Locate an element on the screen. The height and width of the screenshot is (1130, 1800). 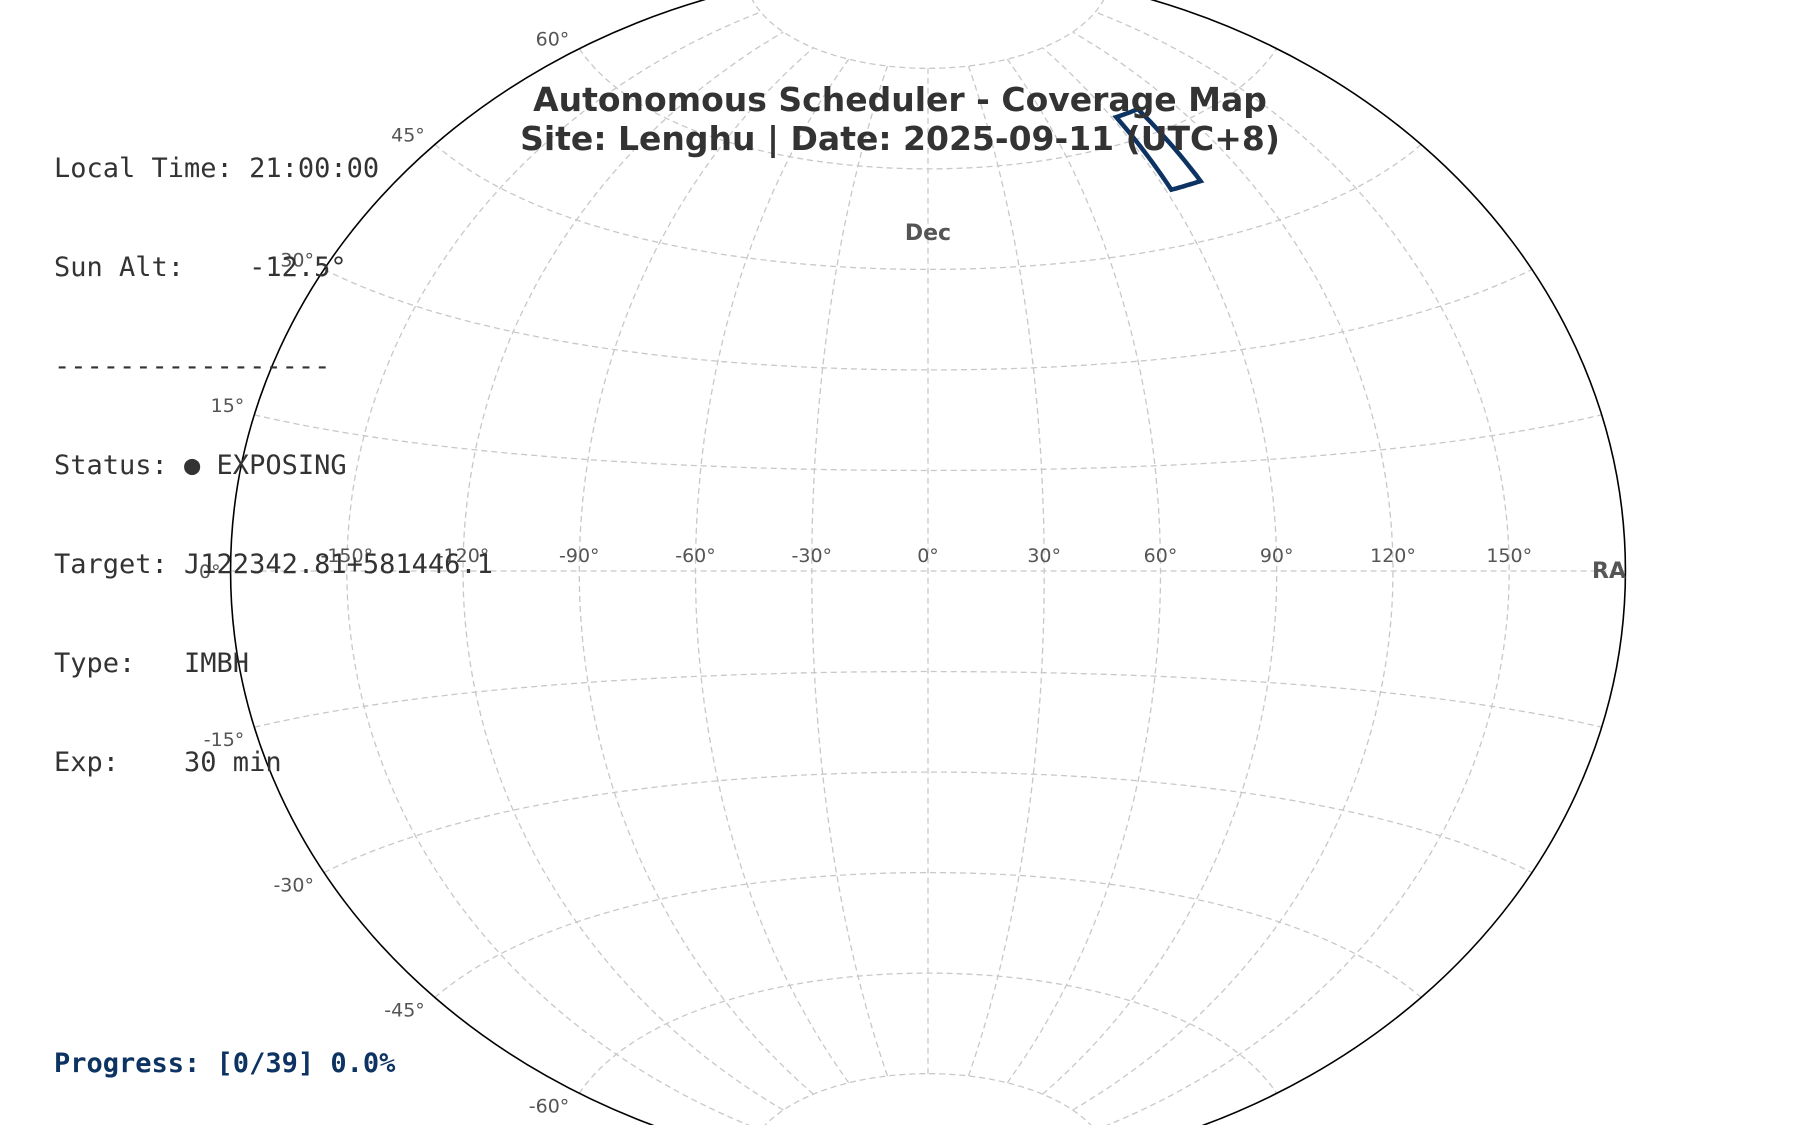
exposure-text: Exp: 30 min is located at coordinates (168, 762).